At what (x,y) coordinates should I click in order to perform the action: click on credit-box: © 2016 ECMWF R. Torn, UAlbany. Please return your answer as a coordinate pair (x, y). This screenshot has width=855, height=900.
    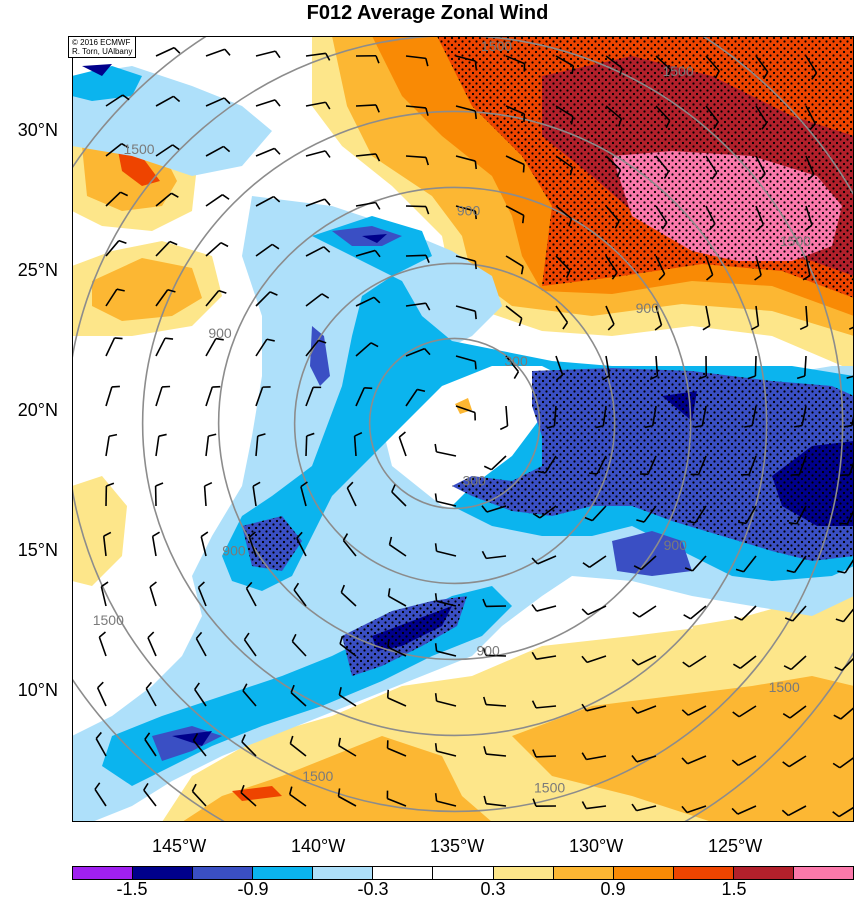
    Looking at the image, I should click on (102, 47).